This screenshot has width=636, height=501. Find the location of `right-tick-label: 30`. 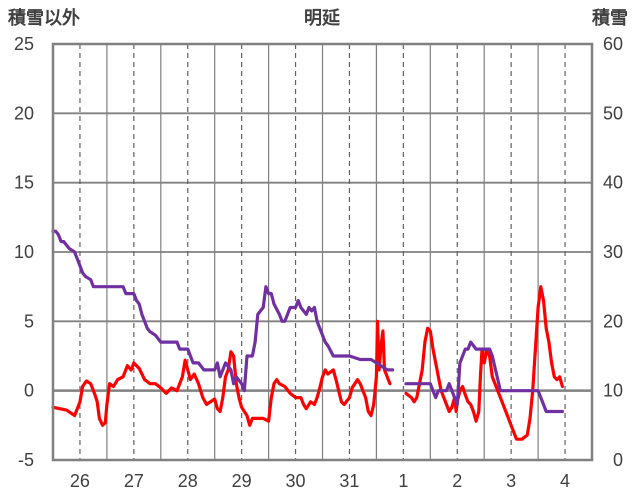

right-tick-label: 30 is located at coordinates (613, 252).